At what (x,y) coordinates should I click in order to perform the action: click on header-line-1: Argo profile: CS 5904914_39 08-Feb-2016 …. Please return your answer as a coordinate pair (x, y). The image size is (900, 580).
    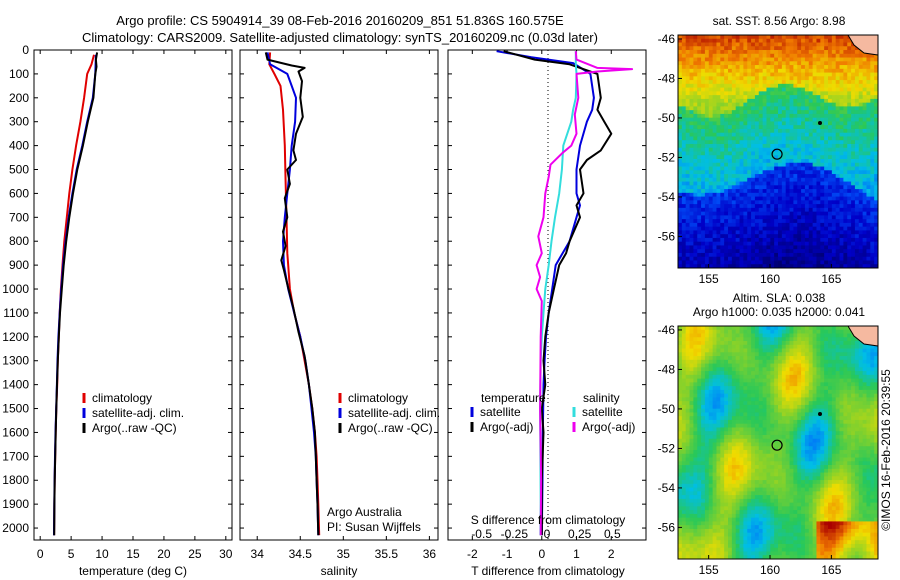
    Looking at the image, I should click on (340, 20).